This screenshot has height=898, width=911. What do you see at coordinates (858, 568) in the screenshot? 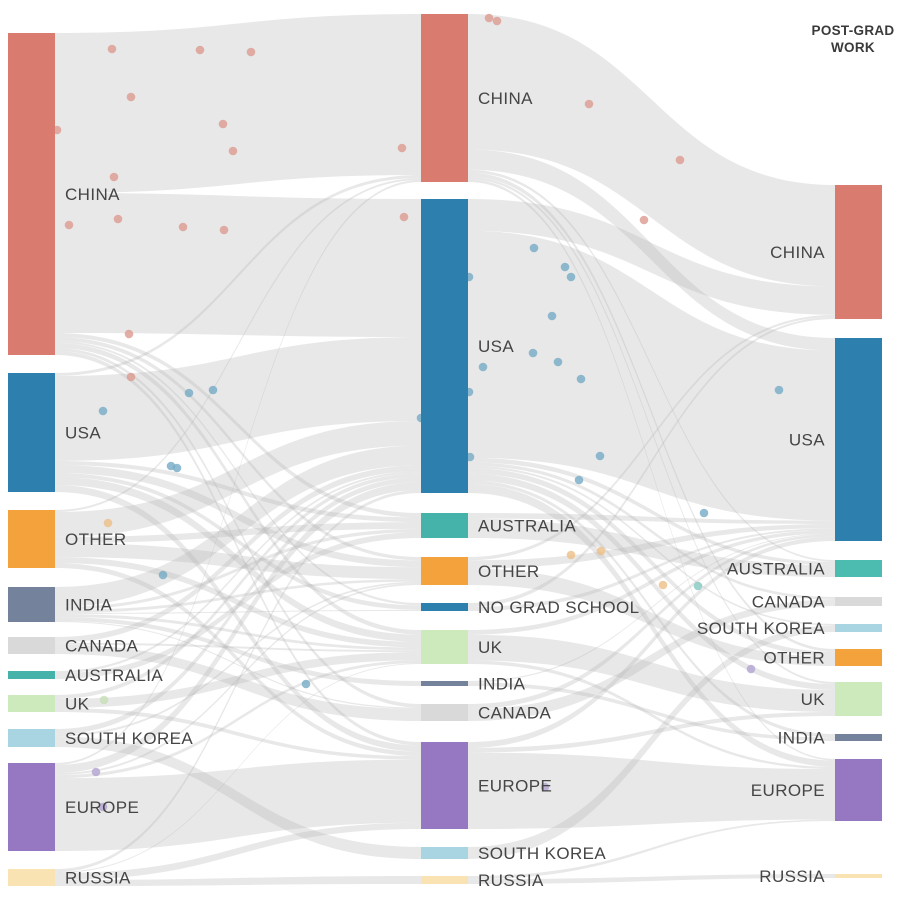
I see `node-R_AUSTRALIA` at bounding box center [858, 568].